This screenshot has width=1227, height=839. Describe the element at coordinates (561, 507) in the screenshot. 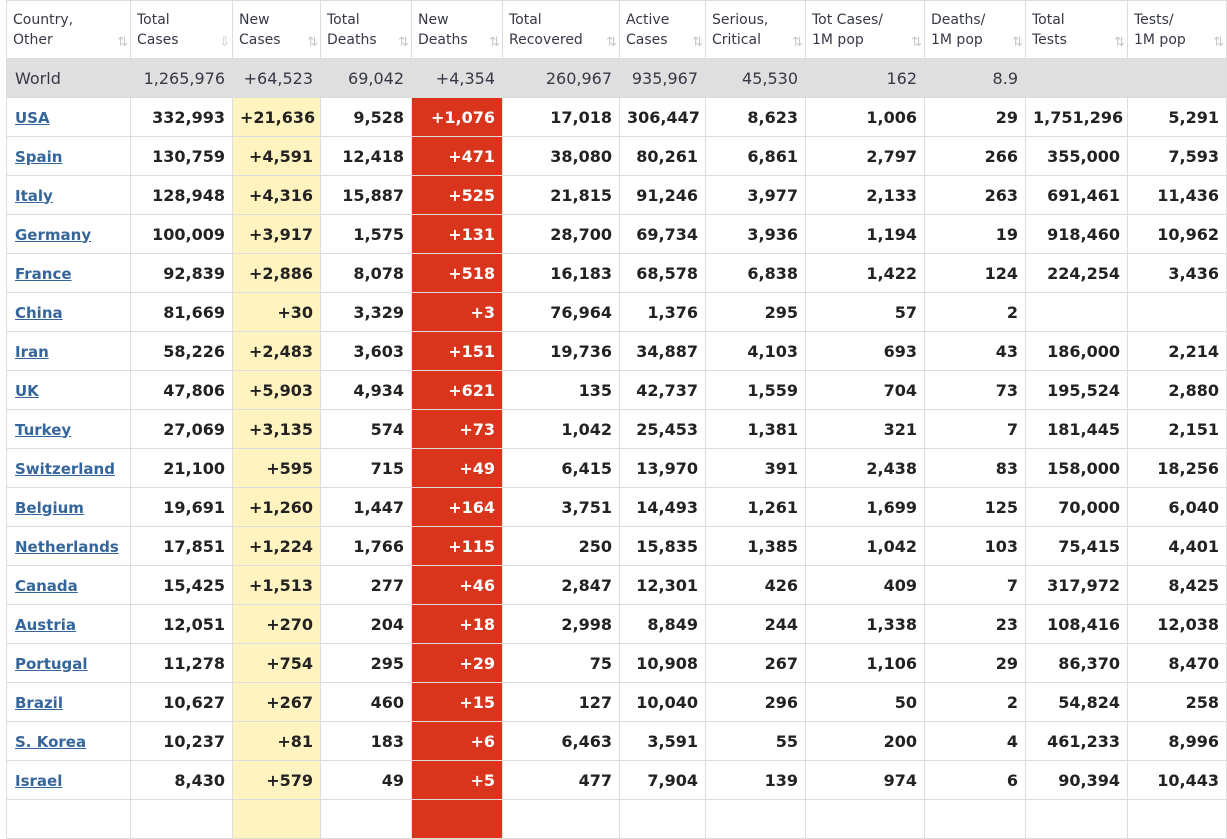

I see `cell-total-recovered: 3,751` at that location.